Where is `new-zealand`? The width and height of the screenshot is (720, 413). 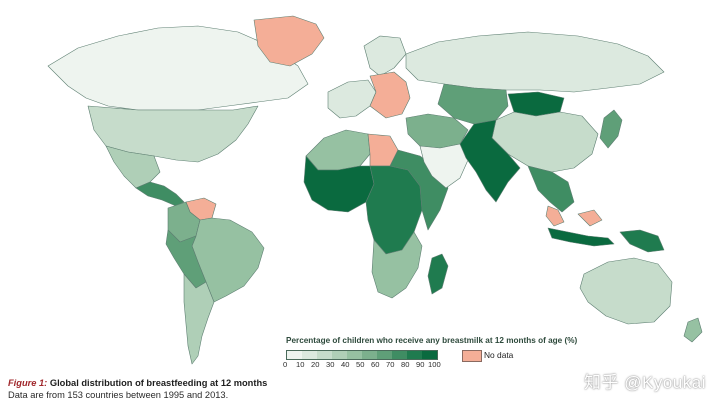
new-zealand is located at coordinates (693, 330).